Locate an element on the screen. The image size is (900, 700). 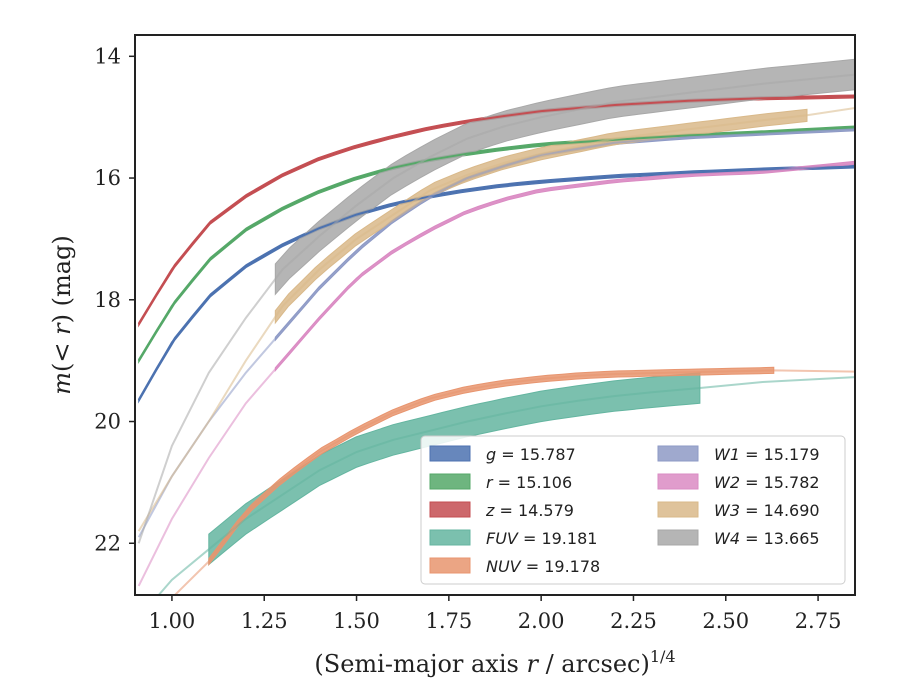
legend-label-z: z = 14.579 is located at coordinates (529, 510).